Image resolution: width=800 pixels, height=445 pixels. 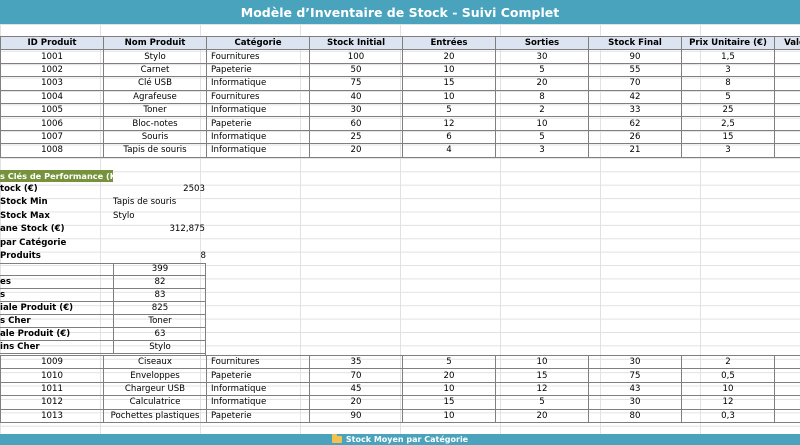 I want to click on stats-value: Stylo, so click(x=159, y=347).